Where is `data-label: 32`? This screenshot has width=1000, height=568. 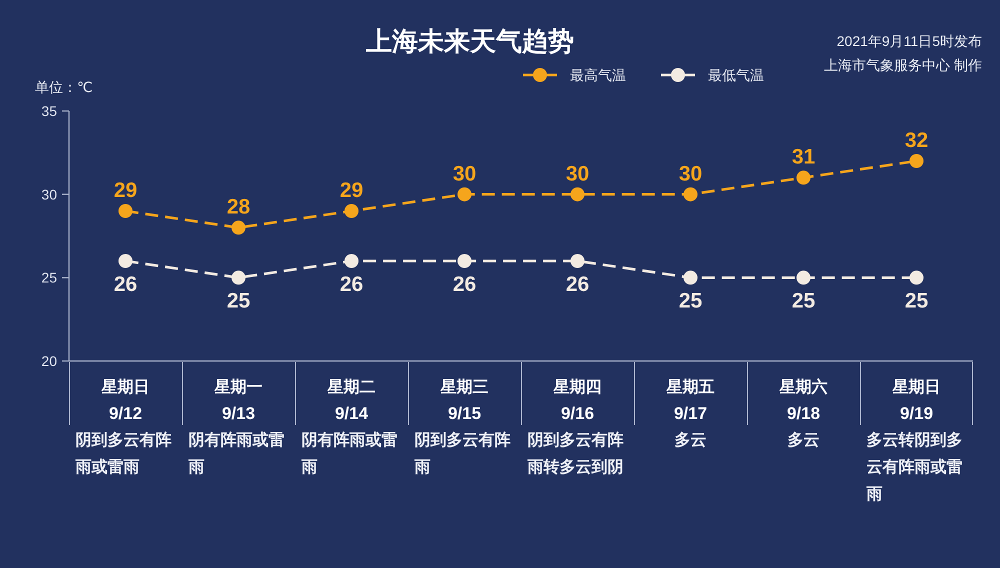
data-label: 32 is located at coordinates (916, 140).